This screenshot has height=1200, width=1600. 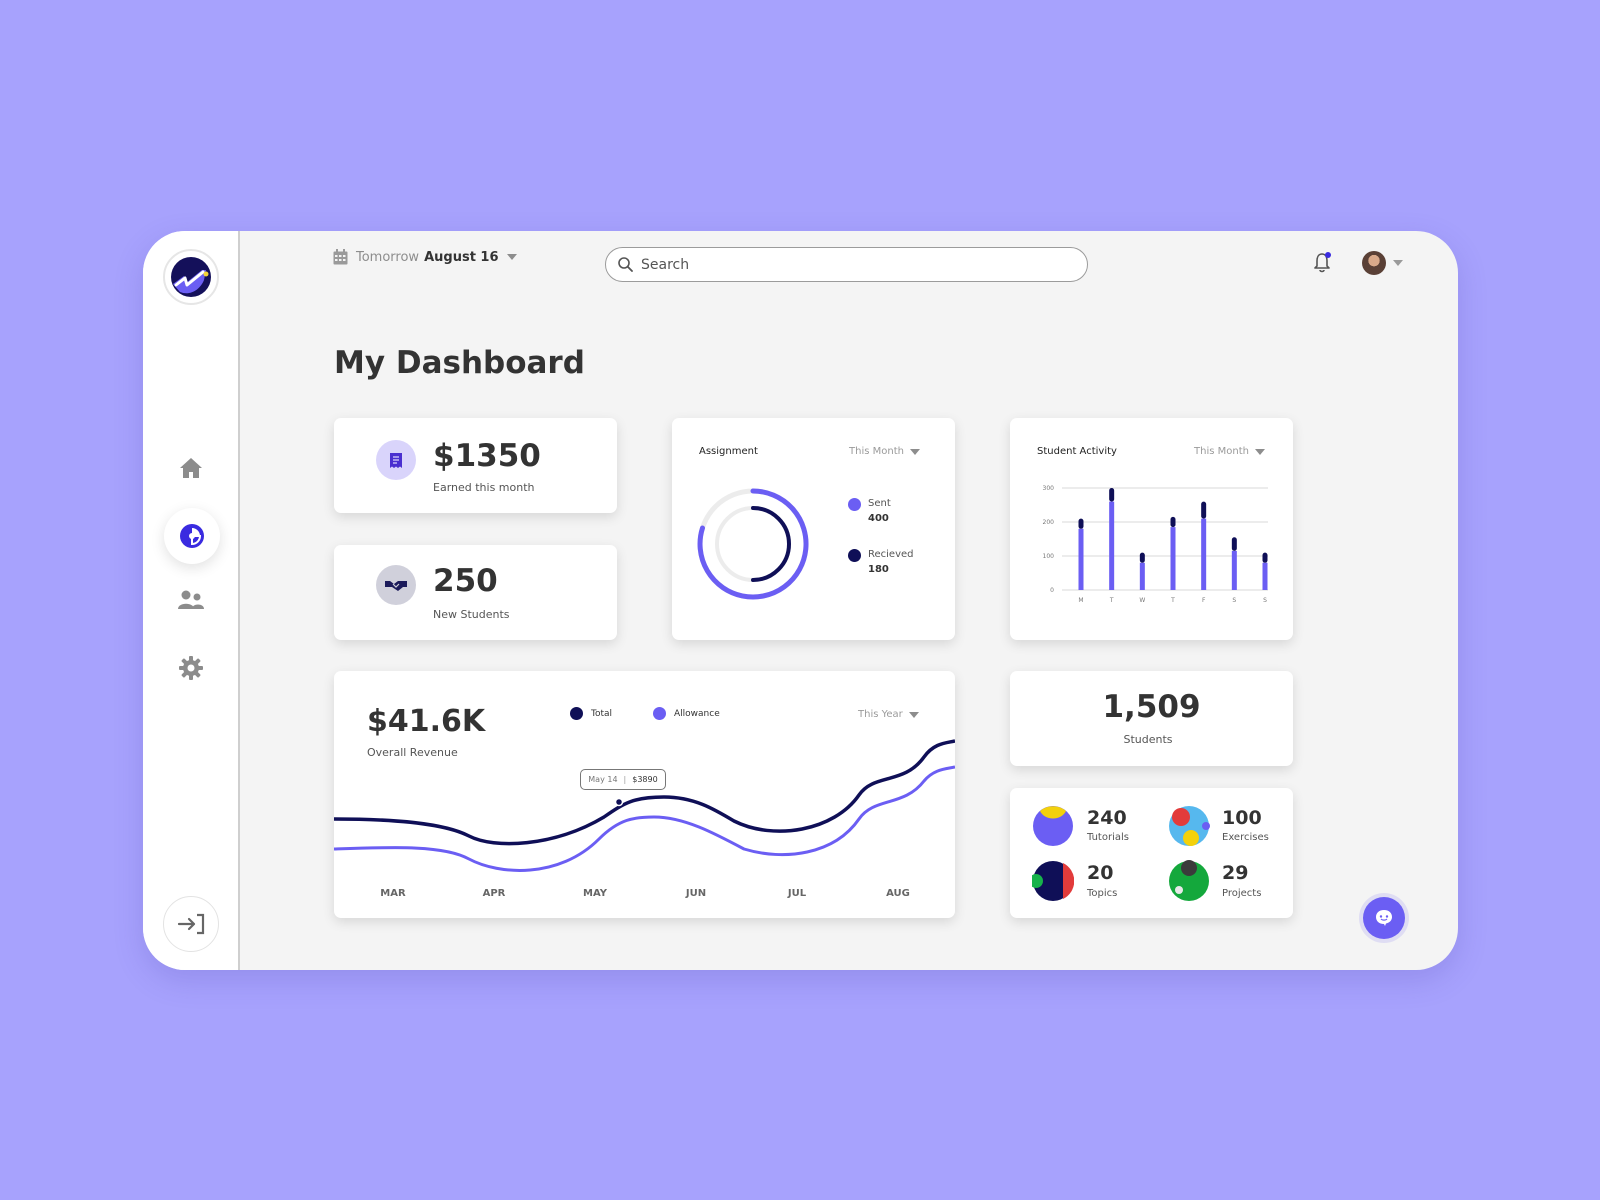 I want to click on chat-button, so click(x=1384, y=918).